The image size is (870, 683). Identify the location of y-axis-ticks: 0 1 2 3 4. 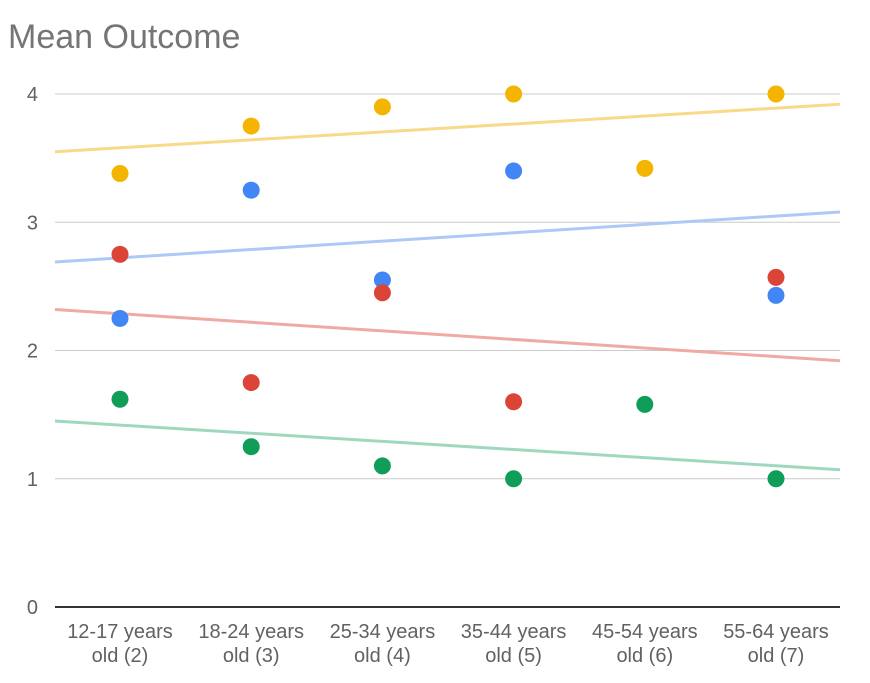
(32, 351).